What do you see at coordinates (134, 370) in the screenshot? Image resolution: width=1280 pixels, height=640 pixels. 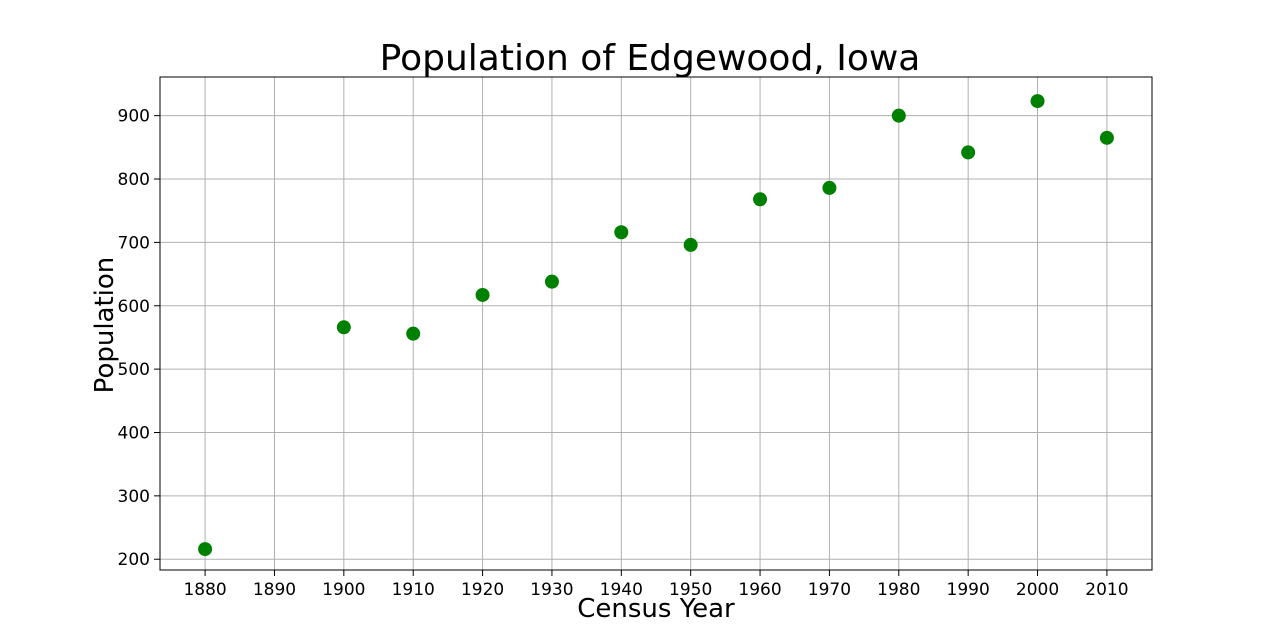 I see `y-tick-label: 500` at bounding box center [134, 370].